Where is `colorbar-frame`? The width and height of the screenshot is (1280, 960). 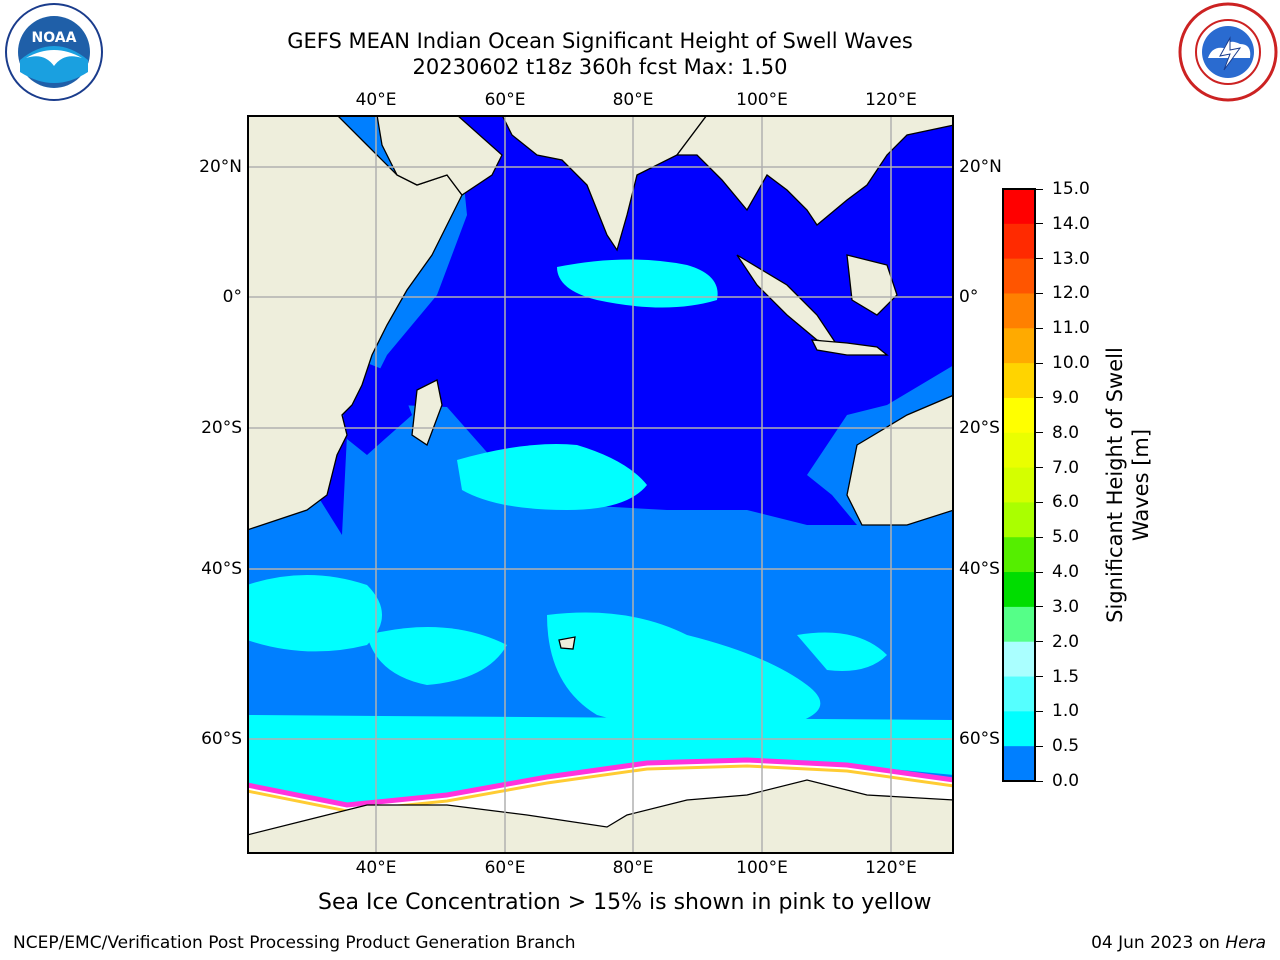 colorbar-frame is located at coordinates (1019, 485).